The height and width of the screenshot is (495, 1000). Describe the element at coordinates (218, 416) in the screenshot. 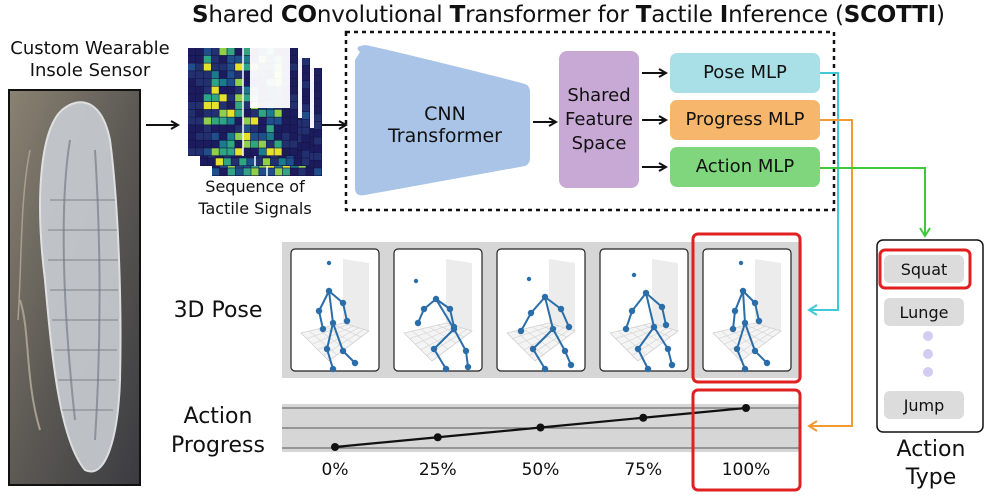

I see `progress-label-line1: Action` at that location.